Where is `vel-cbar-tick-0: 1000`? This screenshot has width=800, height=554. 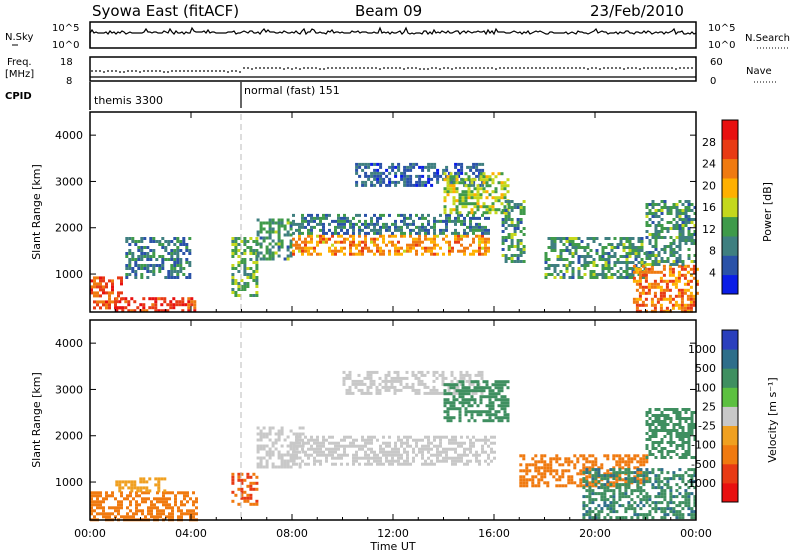
vel-cbar-tick-0: 1000 is located at coordinates (702, 349).